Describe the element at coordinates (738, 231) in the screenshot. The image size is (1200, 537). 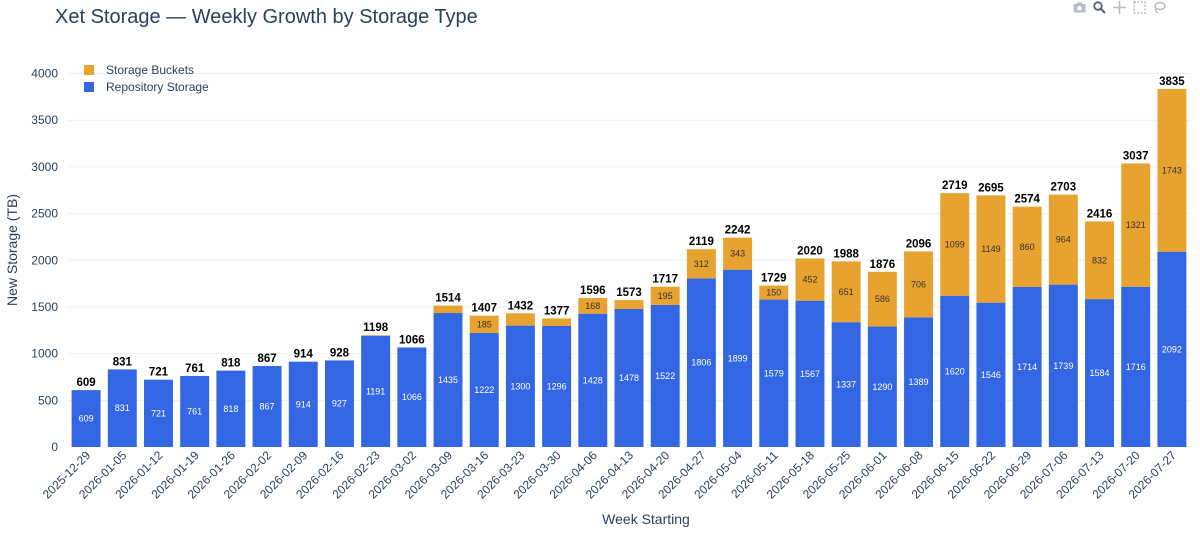
I see `bar-total-label: 2242` at that location.